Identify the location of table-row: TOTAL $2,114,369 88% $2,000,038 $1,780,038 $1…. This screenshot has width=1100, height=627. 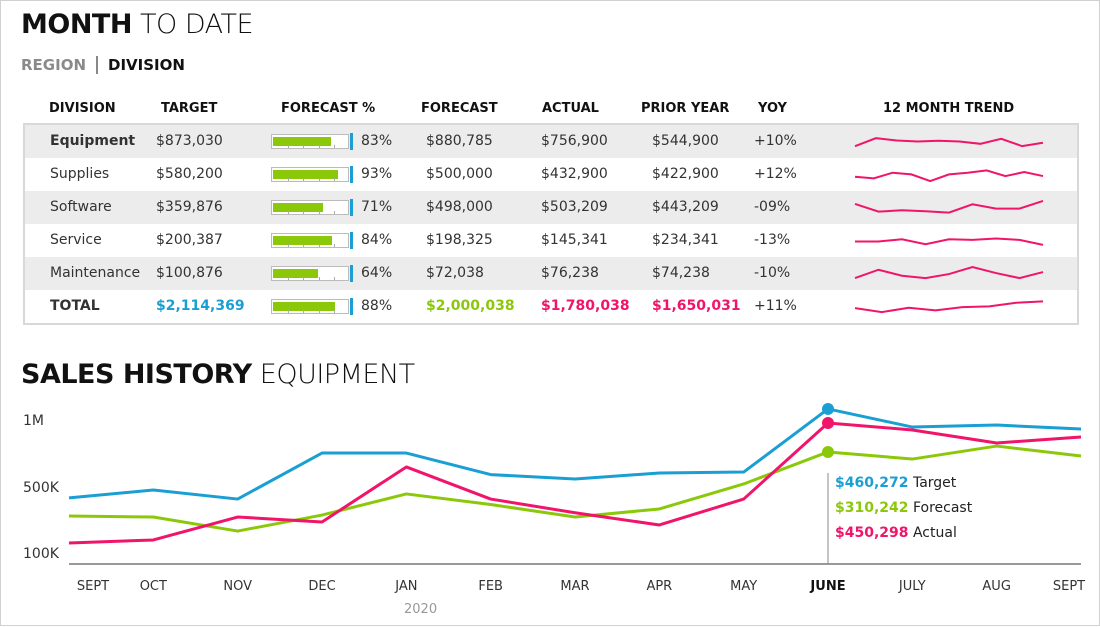
(551, 306).